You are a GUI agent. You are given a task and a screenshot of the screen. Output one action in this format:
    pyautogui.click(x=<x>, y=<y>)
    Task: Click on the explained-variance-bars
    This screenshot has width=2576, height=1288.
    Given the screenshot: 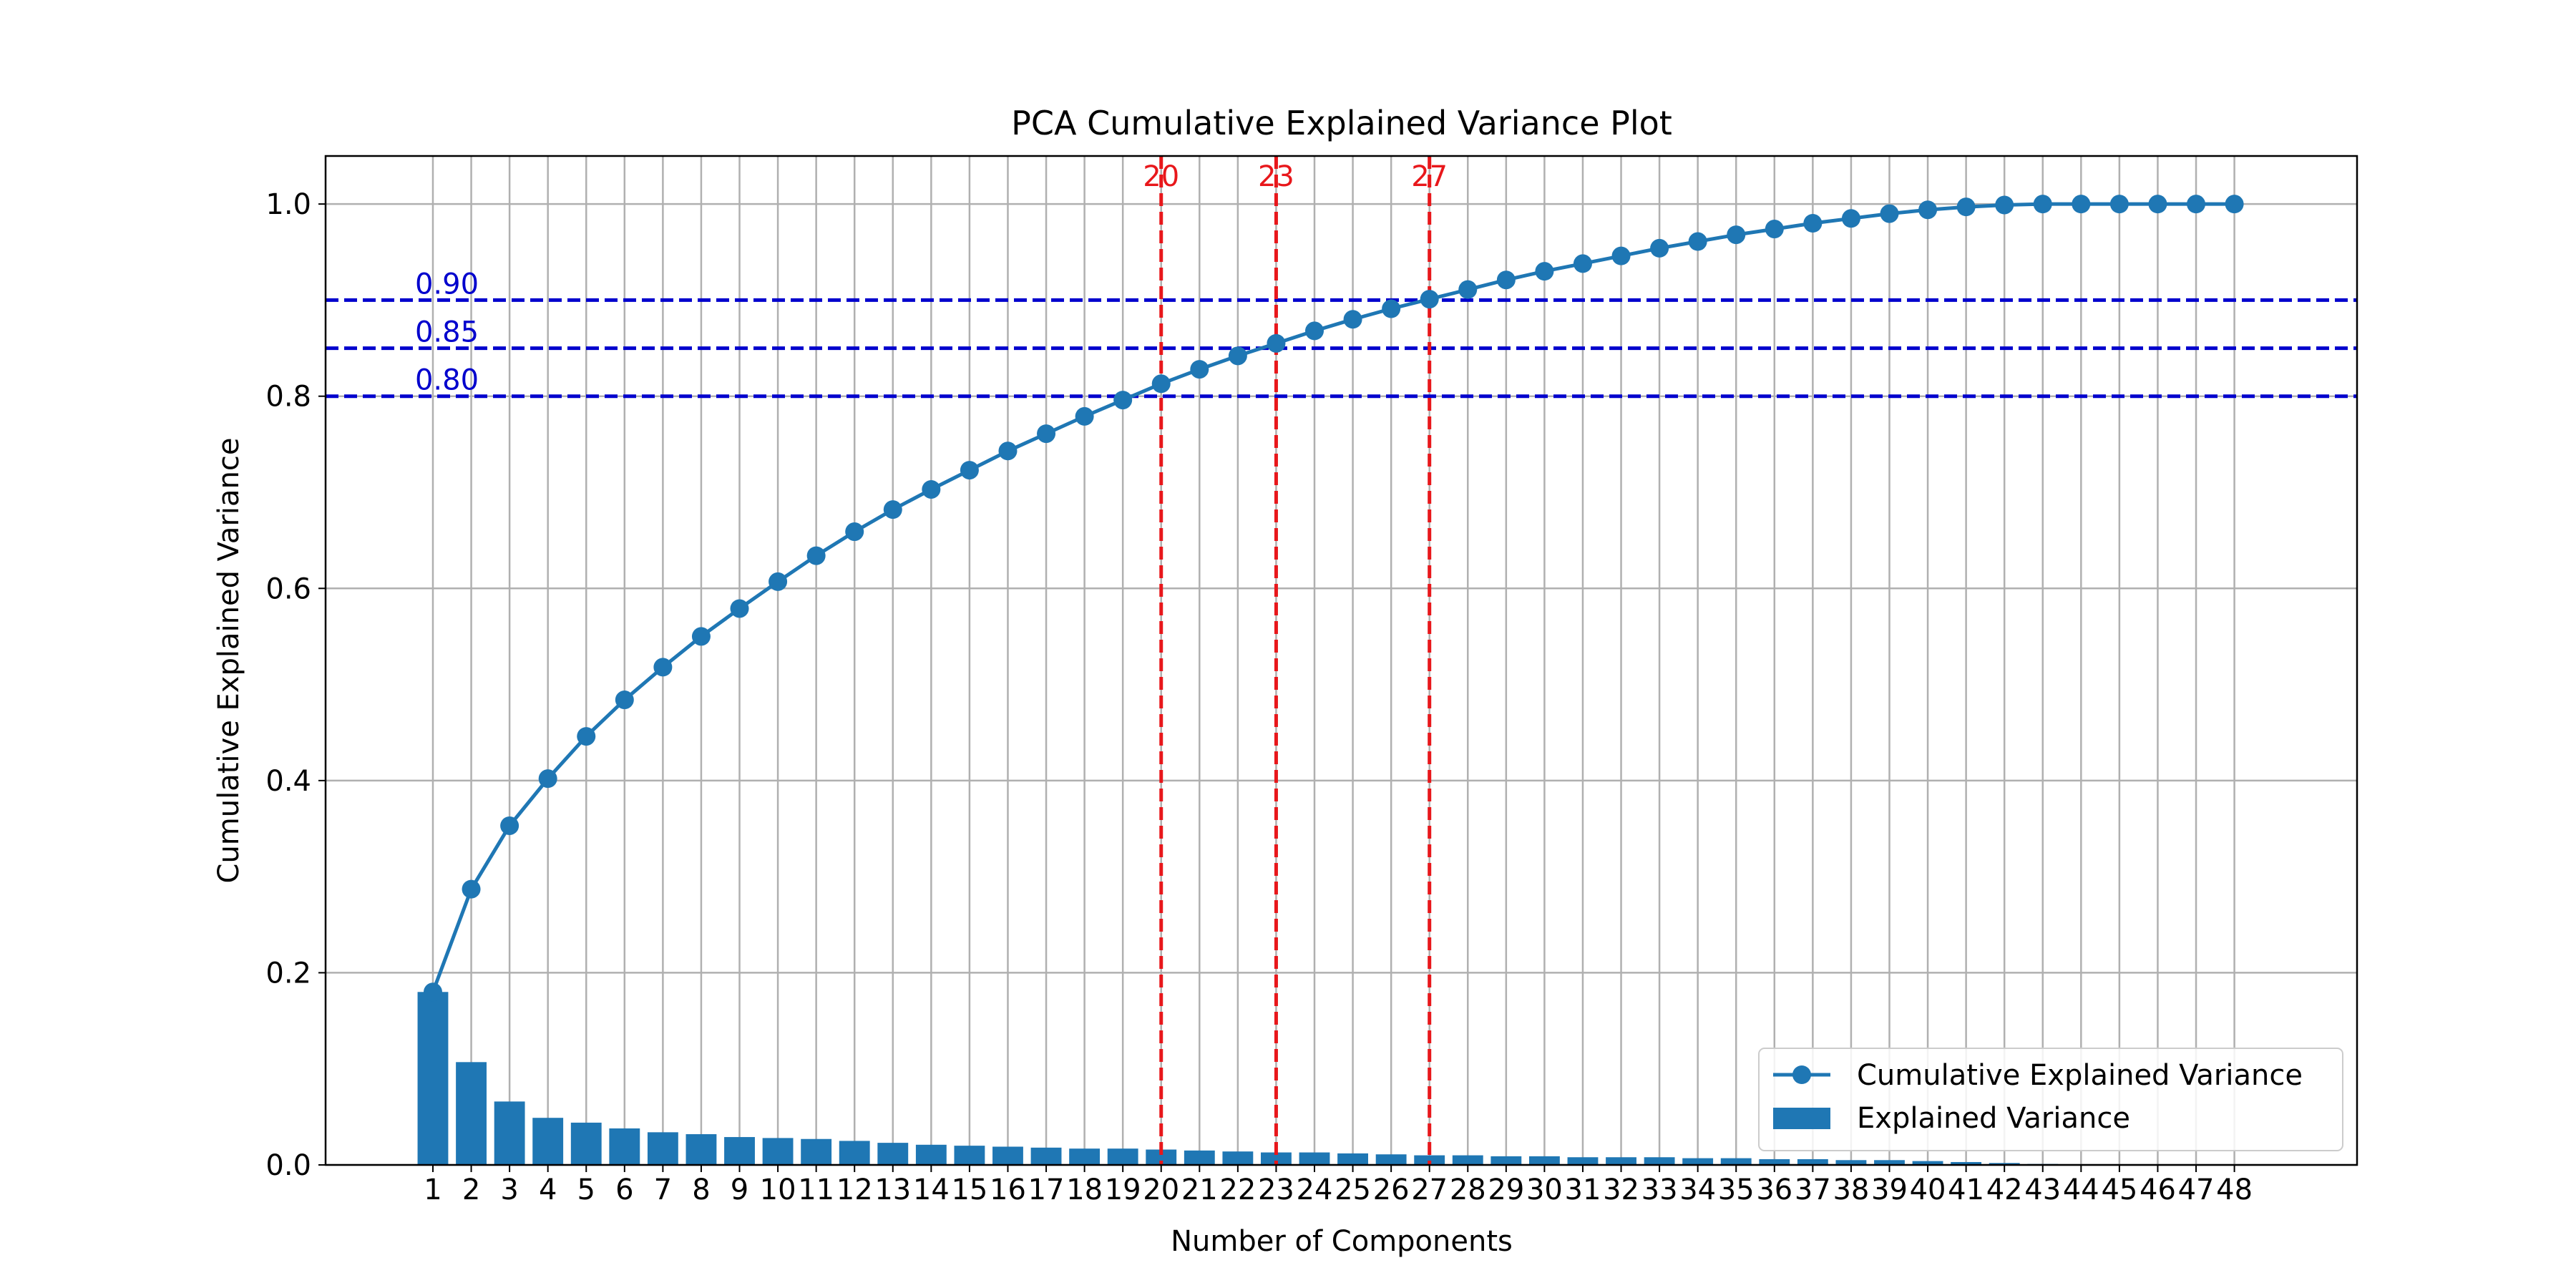 What is the action you would take?
    pyautogui.click(x=1238, y=1078)
    